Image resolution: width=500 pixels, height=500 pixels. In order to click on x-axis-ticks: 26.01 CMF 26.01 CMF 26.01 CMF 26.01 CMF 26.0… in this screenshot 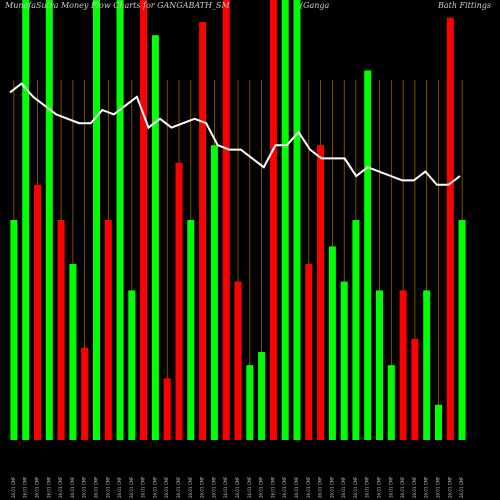, I will do `click(237, 487)`.